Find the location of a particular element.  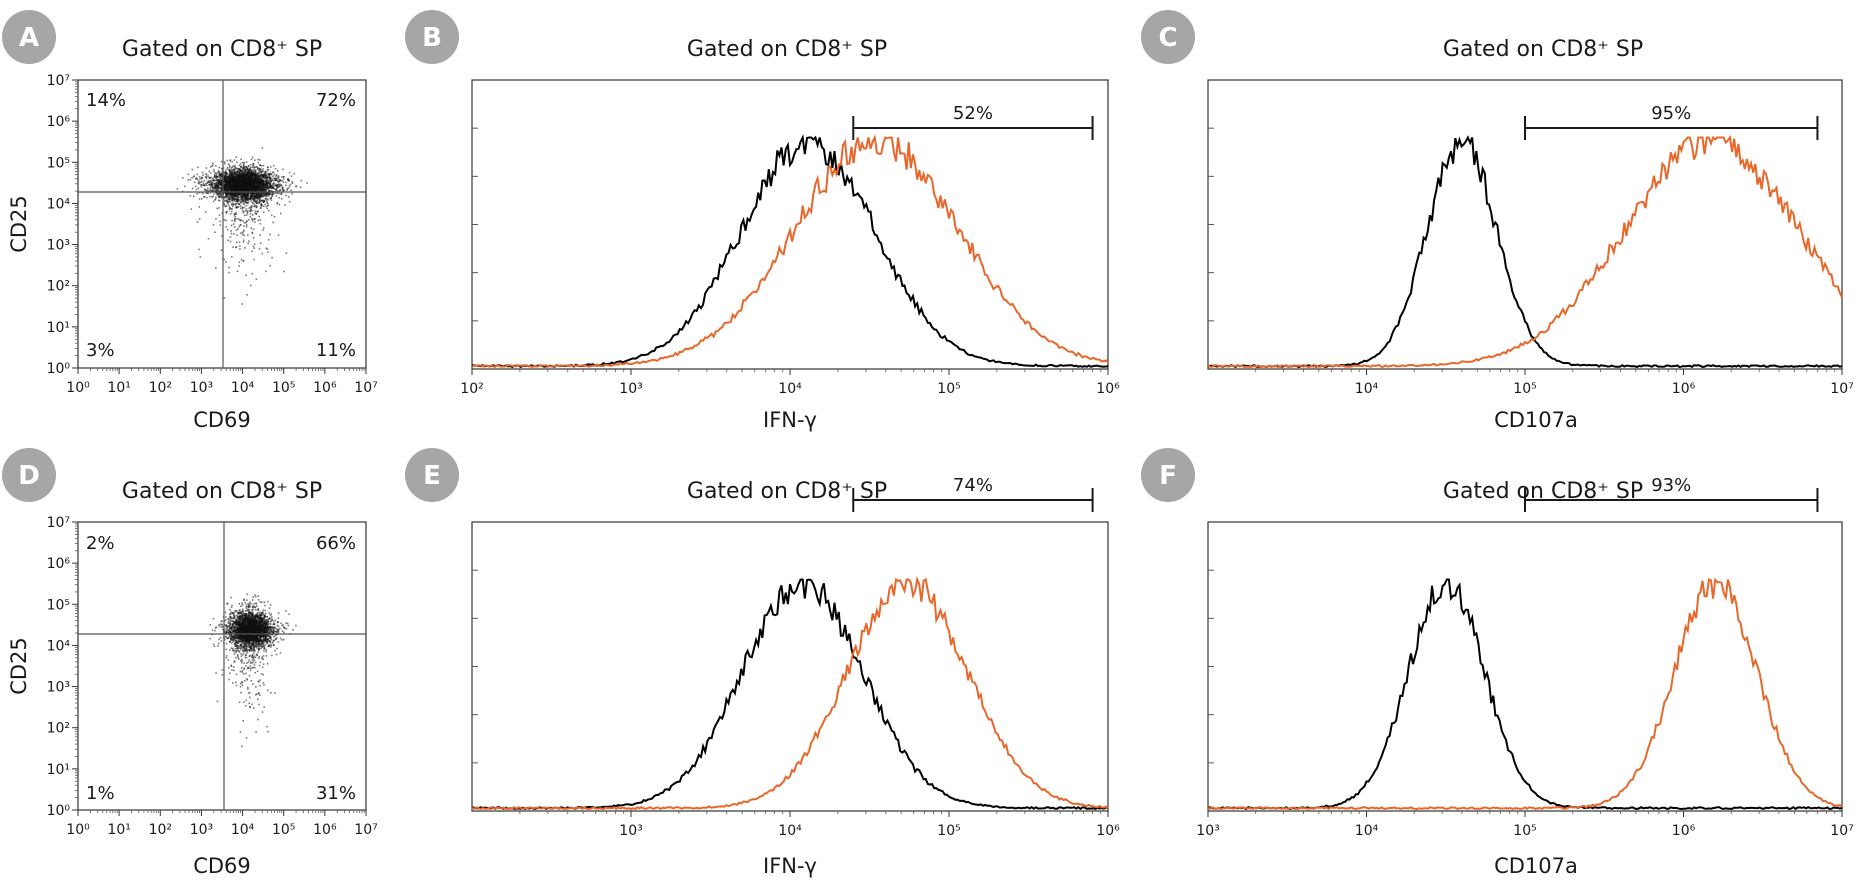

x-tick-label: 10⁵ is located at coordinates (948, 389).